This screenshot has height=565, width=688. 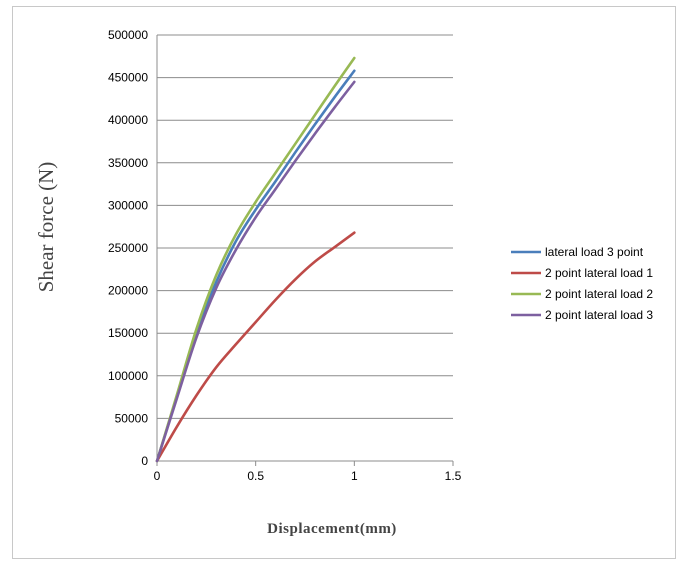 What do you see at coordinates (46, 227) in the screenshot?
I see `y-axis-label: Shear force (N)` at bounding box center [46, 227].